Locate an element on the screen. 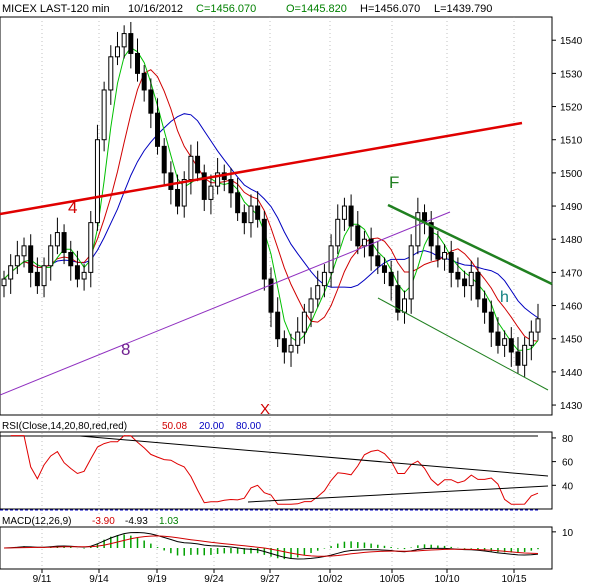 This screenshot has height=588, width=594. macd-axis: 10 is located at coordinates (563, 533).